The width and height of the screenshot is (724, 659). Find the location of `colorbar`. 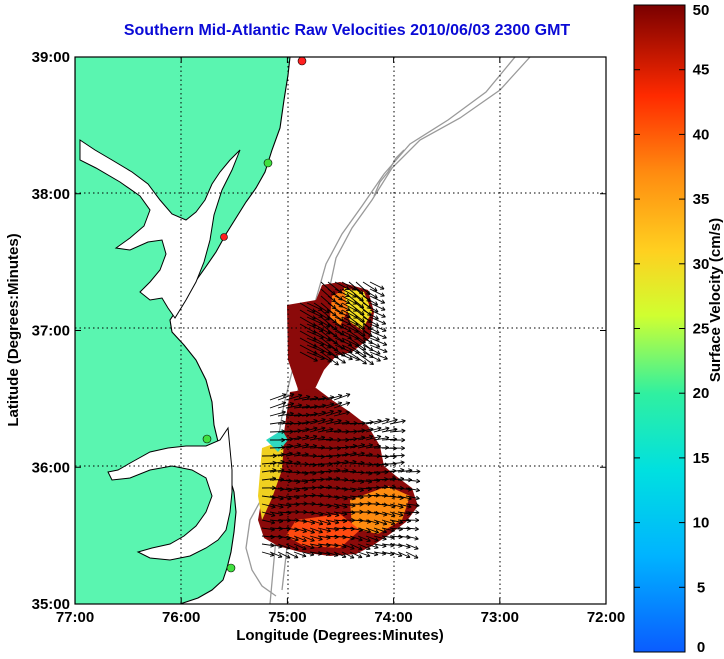

colorbar is located at coordinates (659, 328).